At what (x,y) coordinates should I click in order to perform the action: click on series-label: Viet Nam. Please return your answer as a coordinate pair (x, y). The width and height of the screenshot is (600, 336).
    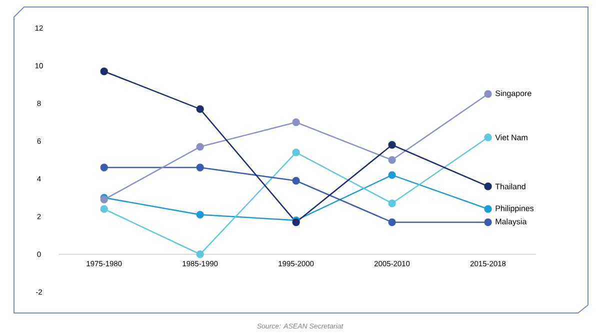
    Looking at the image, I should click on (511, 137).